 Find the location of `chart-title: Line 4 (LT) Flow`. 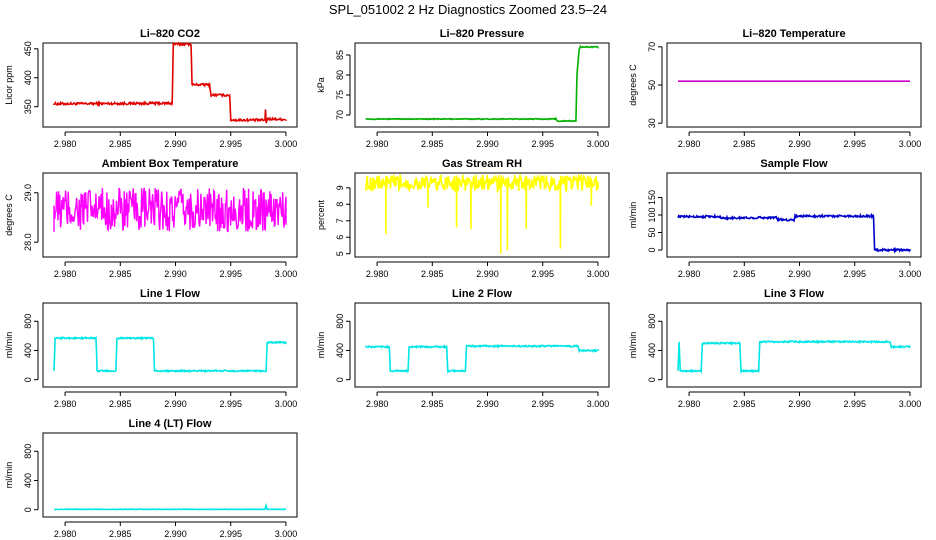

chart-title: Line 4 (LT) Flow is located at coordinates (170, 424).